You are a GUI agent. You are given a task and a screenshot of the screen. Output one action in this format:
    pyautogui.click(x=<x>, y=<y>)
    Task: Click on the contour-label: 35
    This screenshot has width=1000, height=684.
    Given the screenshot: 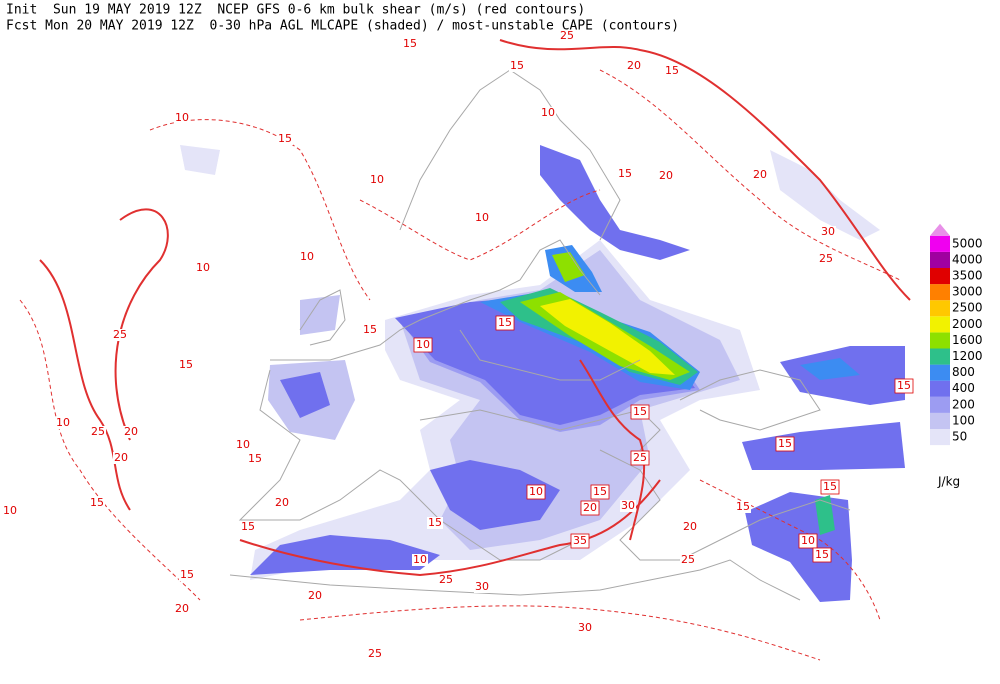 What is the action you would take?
    pyautogui.click(x=580, y=540)
    